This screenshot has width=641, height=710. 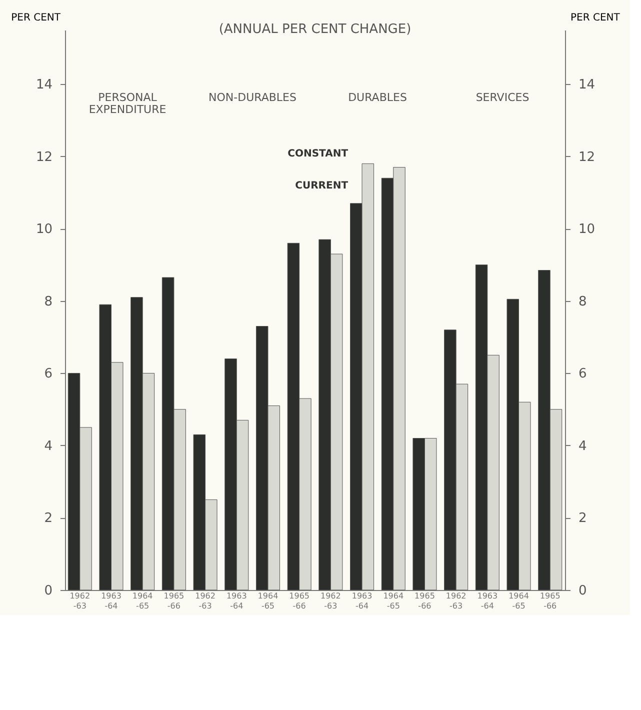 What do you see at coordinates (48, 374) in the screenshot?
I see `y-tick-label: 6` at bounding box center [48, 374].